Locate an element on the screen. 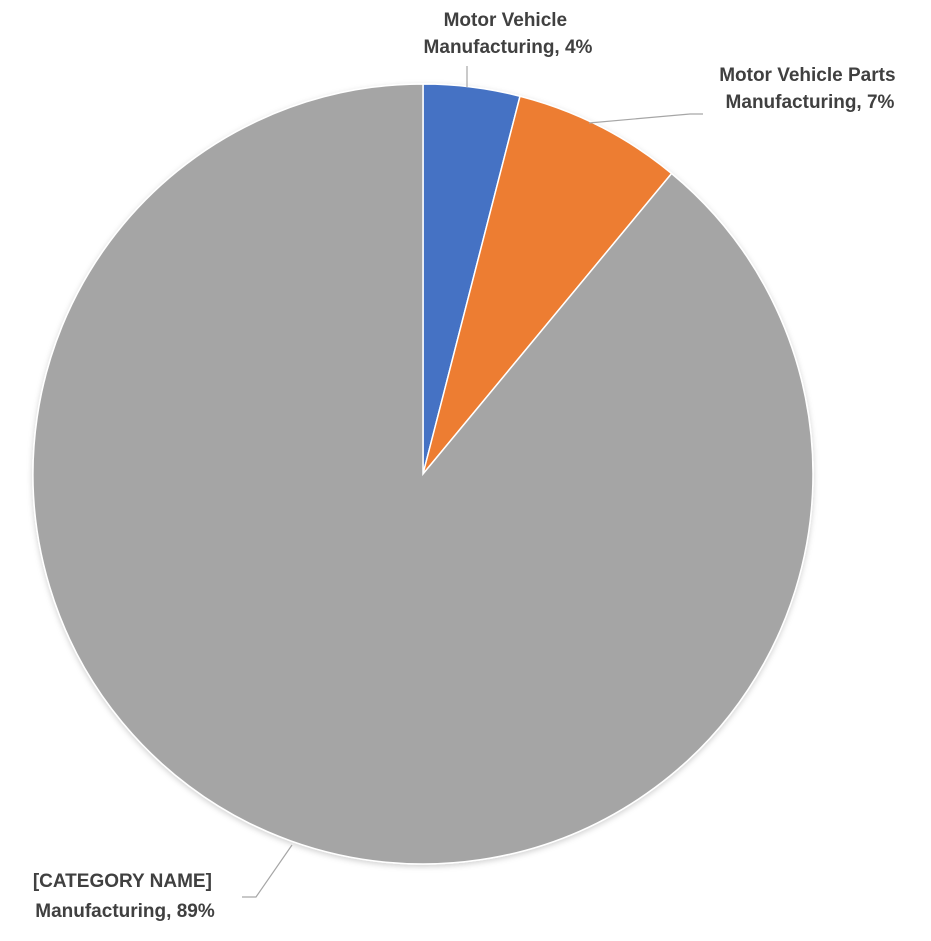  slice-label-motor-vehicle-parts: Motor Vehicle Parts Manufacturing, 7% is located at coordinates (810, 89).